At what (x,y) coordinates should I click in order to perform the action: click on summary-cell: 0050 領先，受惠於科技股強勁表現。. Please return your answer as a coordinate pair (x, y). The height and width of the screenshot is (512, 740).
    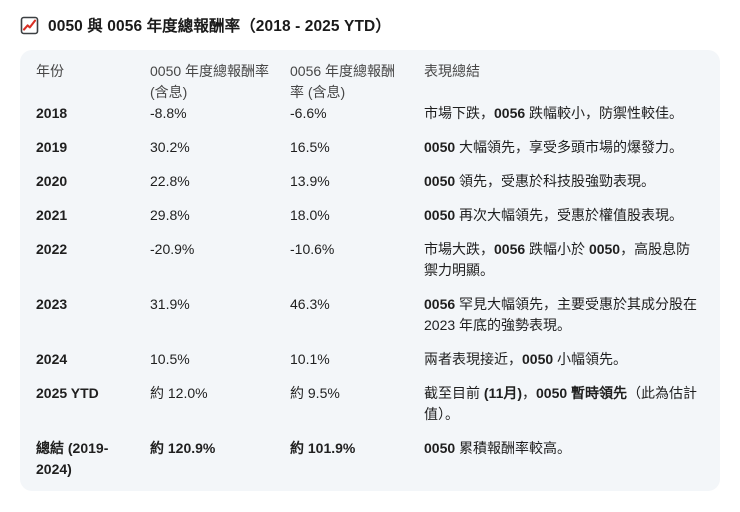
    Looking at the image, I should click on (540, 181).